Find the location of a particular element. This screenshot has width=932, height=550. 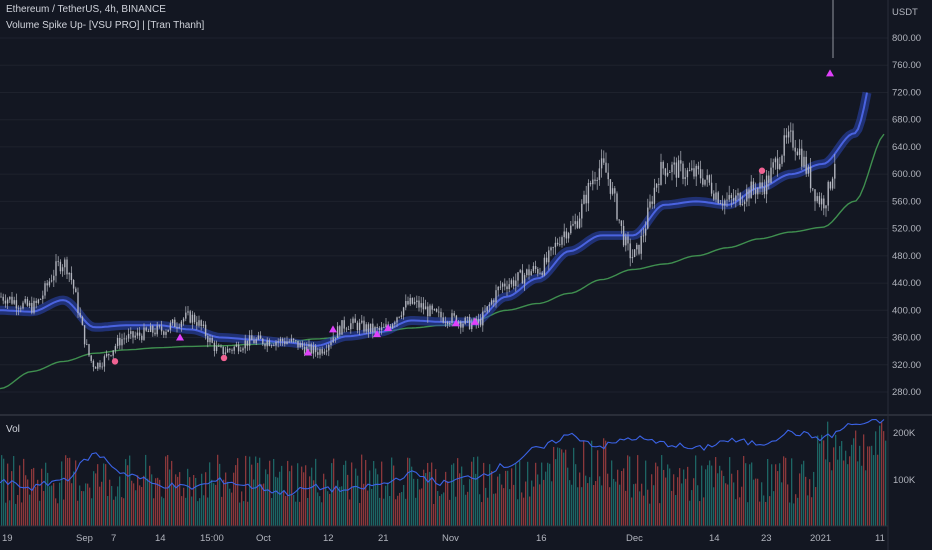

symbol-legend: Ethereum / TetherUS, 4h, BINANCE is located at coordinates (86, 9).